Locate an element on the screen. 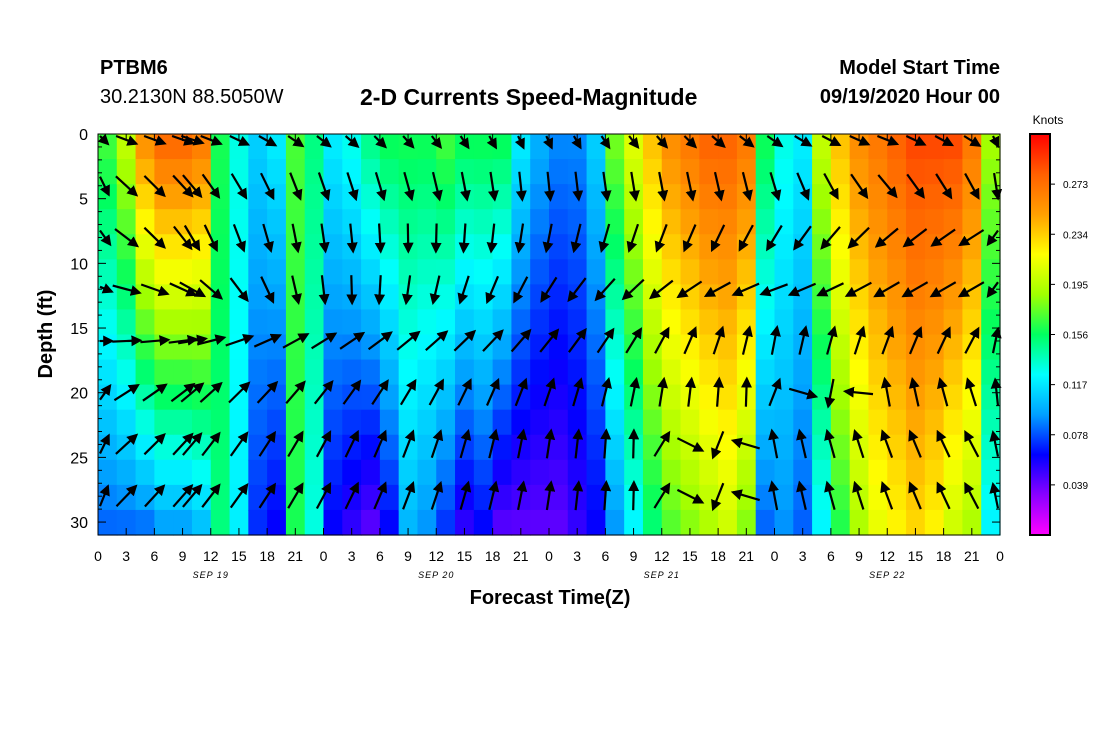 Image resolution: width=1100 pixels, height=750 pixels. x-tick-label: 18 is located at coordinates (493, 556).